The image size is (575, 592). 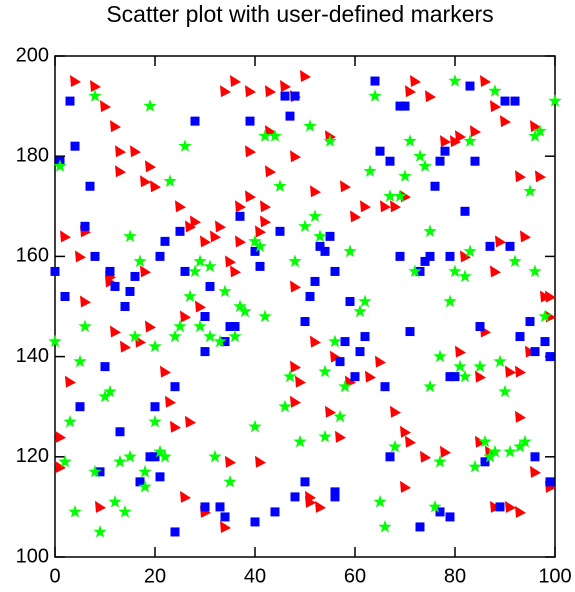 What do you see at coordinates (554, 576) in the screenshot?
I see `x-tick-label: 100` at bounding box center [554, 576].